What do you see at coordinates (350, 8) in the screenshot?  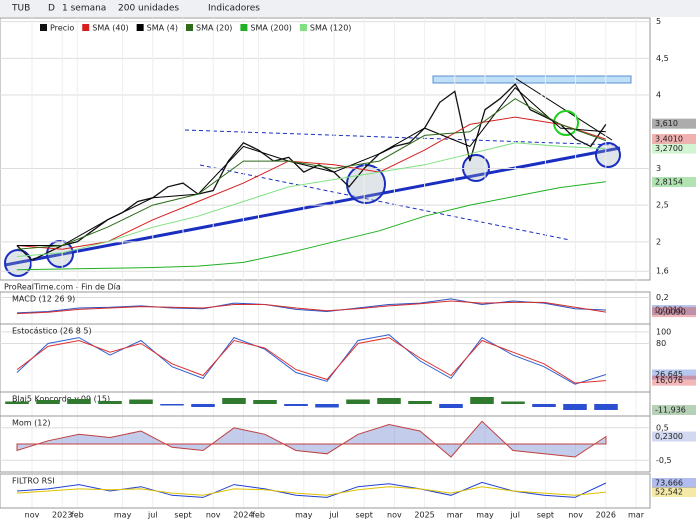 I see `toolbar` at bounding box center [350, 8].